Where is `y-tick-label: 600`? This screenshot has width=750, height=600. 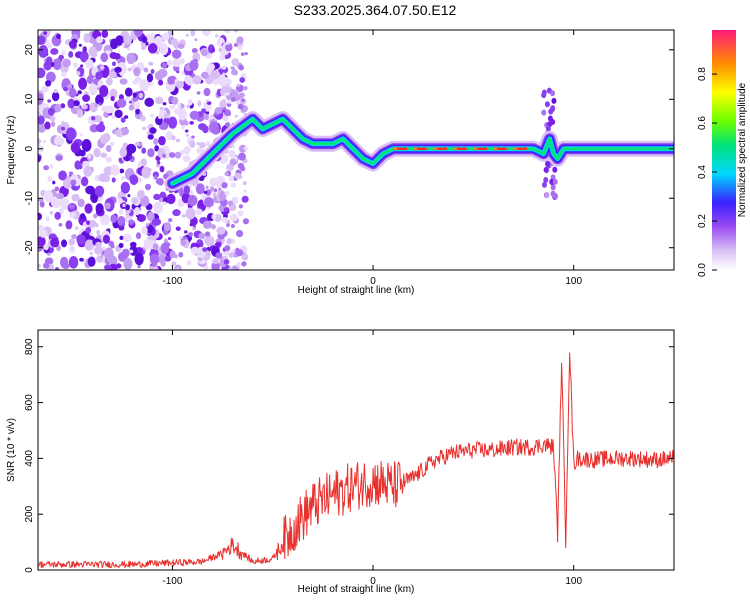
y-tick-label: 600 is located at coordinates (29, 402).